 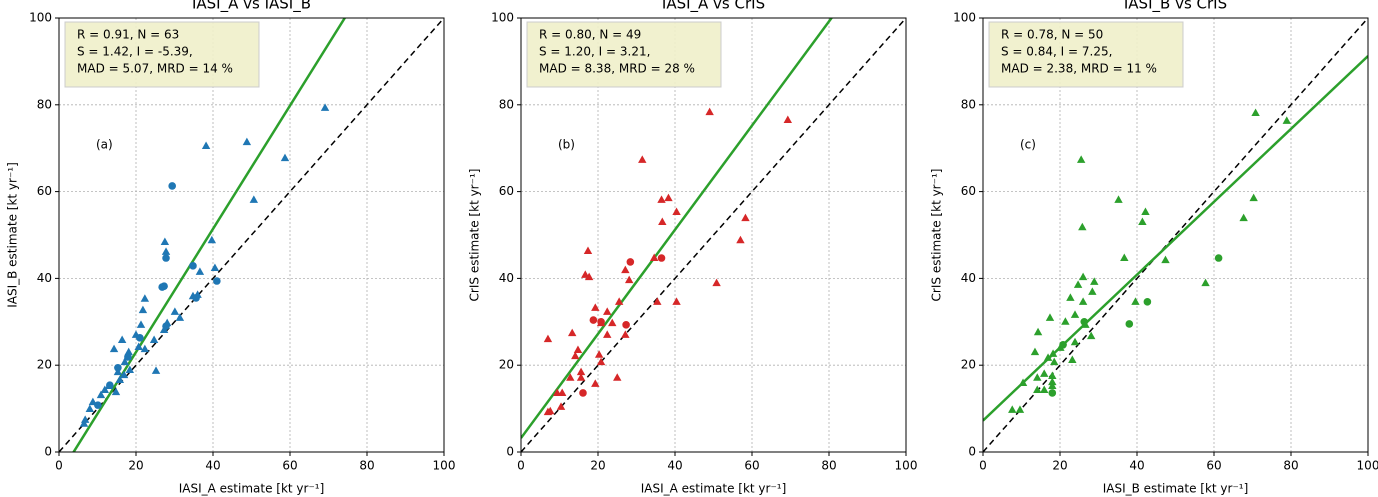 I want to click on stats-text: S = 1.42, I = -5.39,, so click(x=135, y=52).